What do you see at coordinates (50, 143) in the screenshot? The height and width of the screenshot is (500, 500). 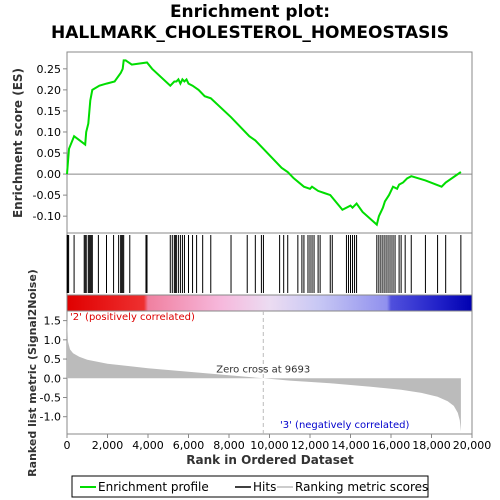 I see `es-y-axis: -0.10 -0.05 0.00 0.05 0.10 0.15 0.20 0.25` at bounding box center [50, 143].